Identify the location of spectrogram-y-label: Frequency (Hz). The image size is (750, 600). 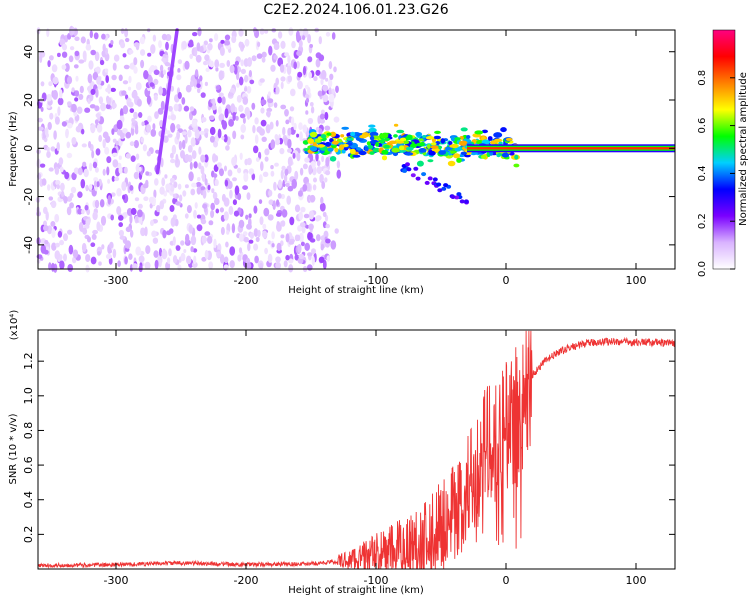
(13, 149).